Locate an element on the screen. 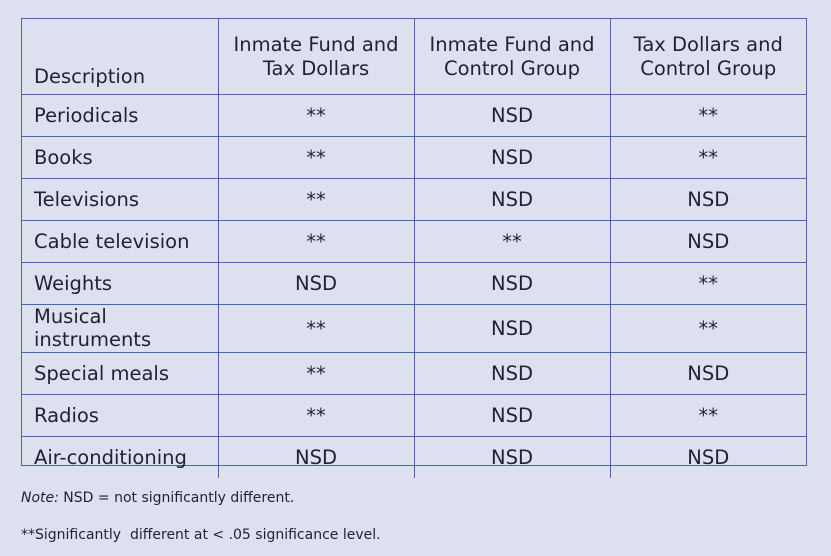 Image resolution: width=831 pixels, height=556 pixels. header-tax-dollars-control-group: Tax Dollars and Control Group is located at coordinates (707, 57).